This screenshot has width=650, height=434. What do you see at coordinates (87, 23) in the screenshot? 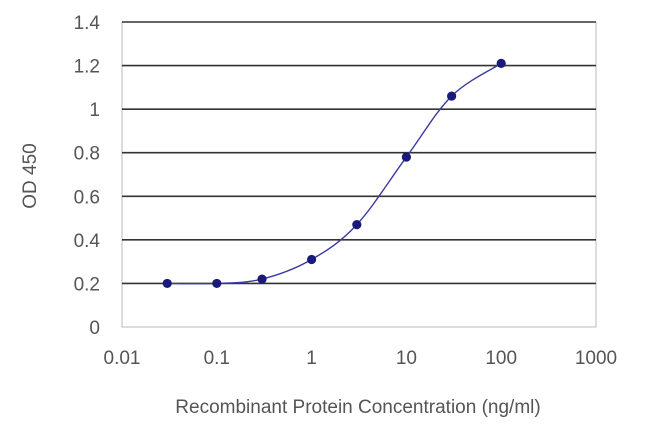
I see `y-tick-label: 1.4` at bounding box center [87, 23].